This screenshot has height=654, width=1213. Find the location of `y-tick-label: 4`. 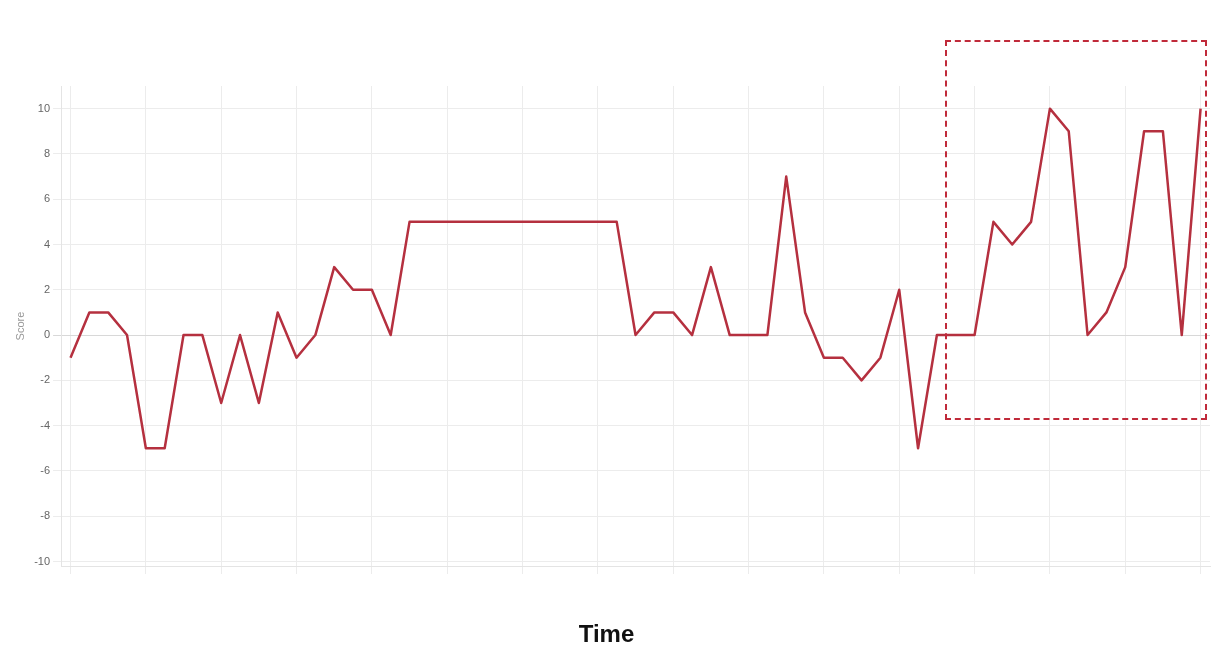

y-tick-label: 4 is located at coordinates (47, 243).